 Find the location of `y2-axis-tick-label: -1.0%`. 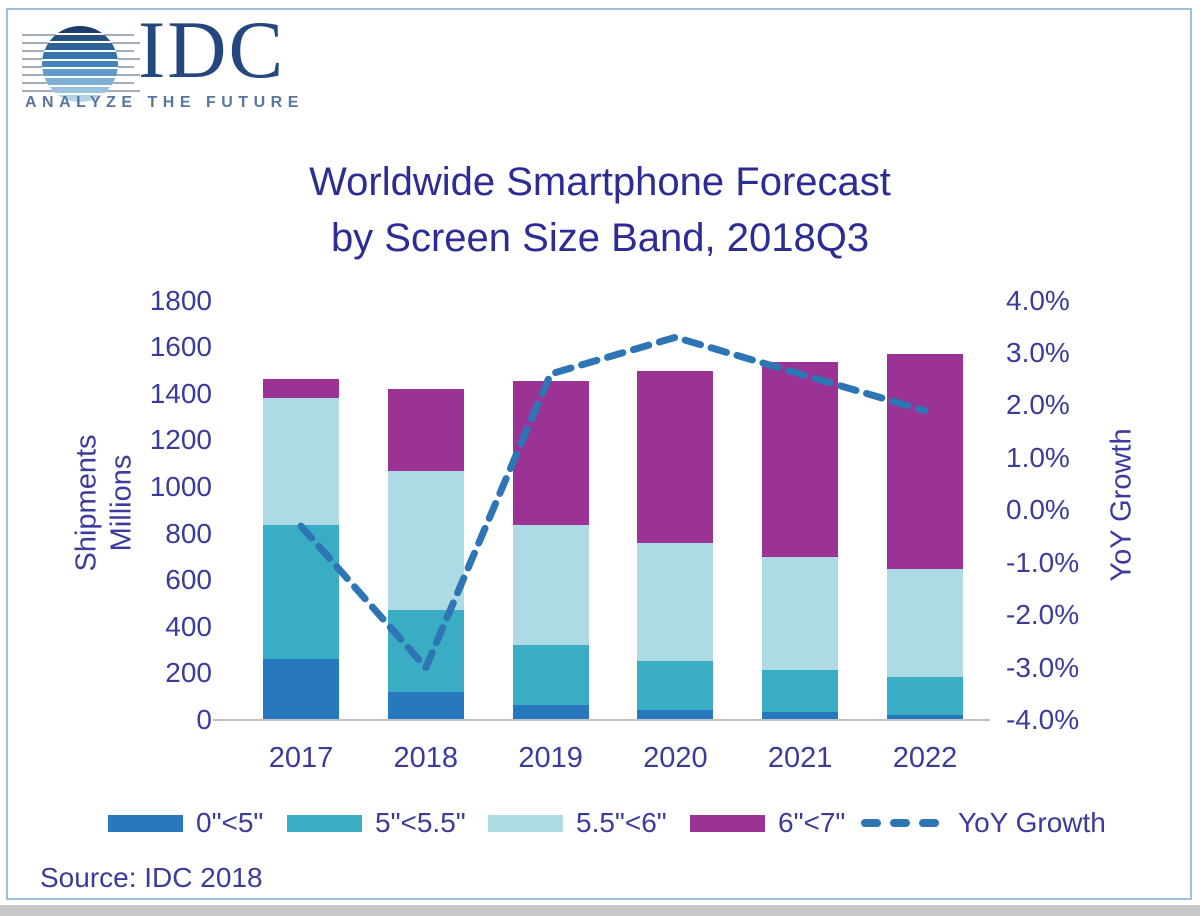

y2-axis-tick-label: -1.0% is located at coordinates (1043, 562).